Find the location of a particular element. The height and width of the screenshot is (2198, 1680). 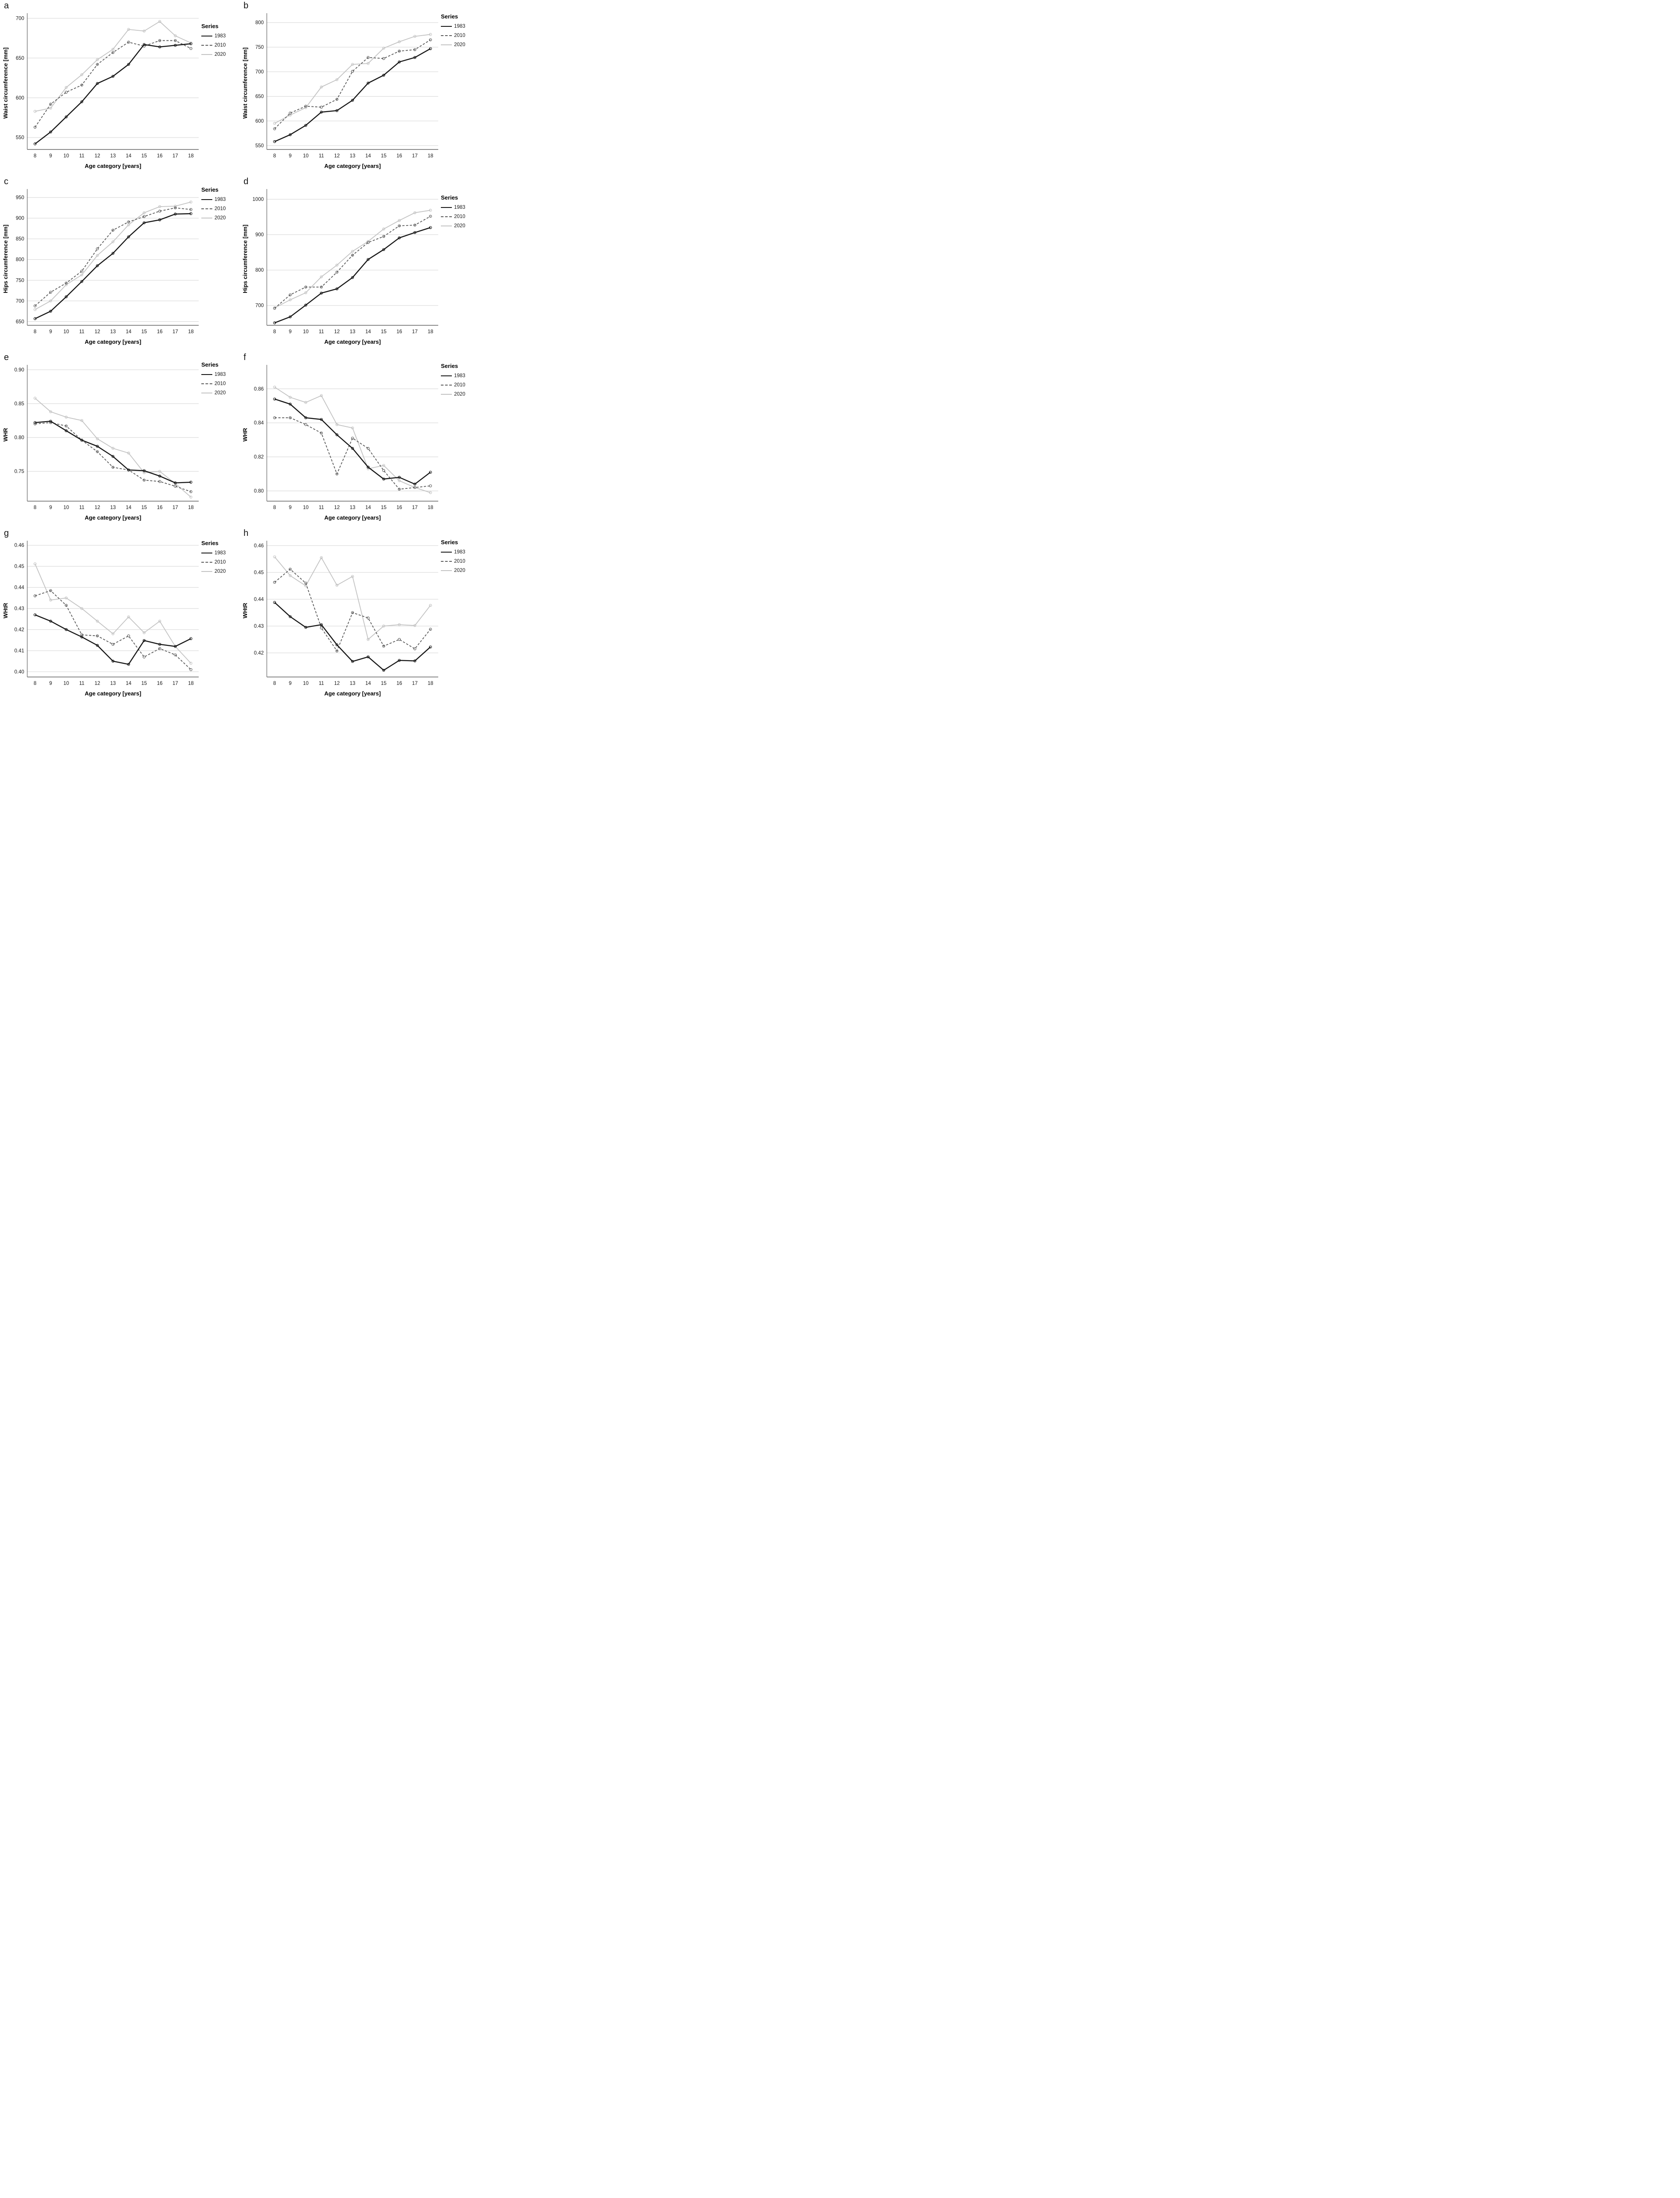

y-tick-label: 0.86 is located at coordinates (259, 389).